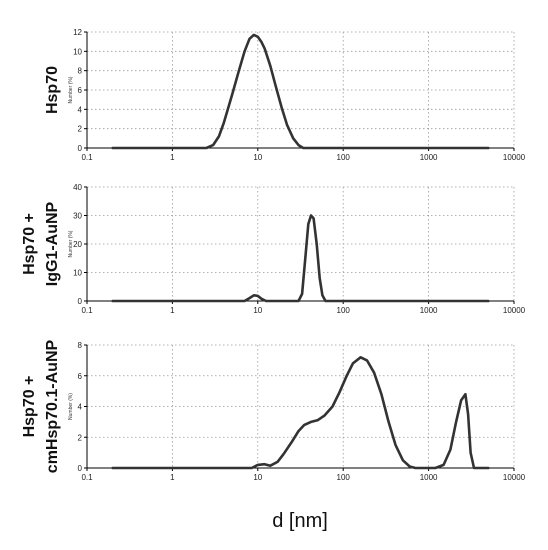 This screenshot has height=550, width=548. I want to click on y-tick-label: 30, so click(77, 216).